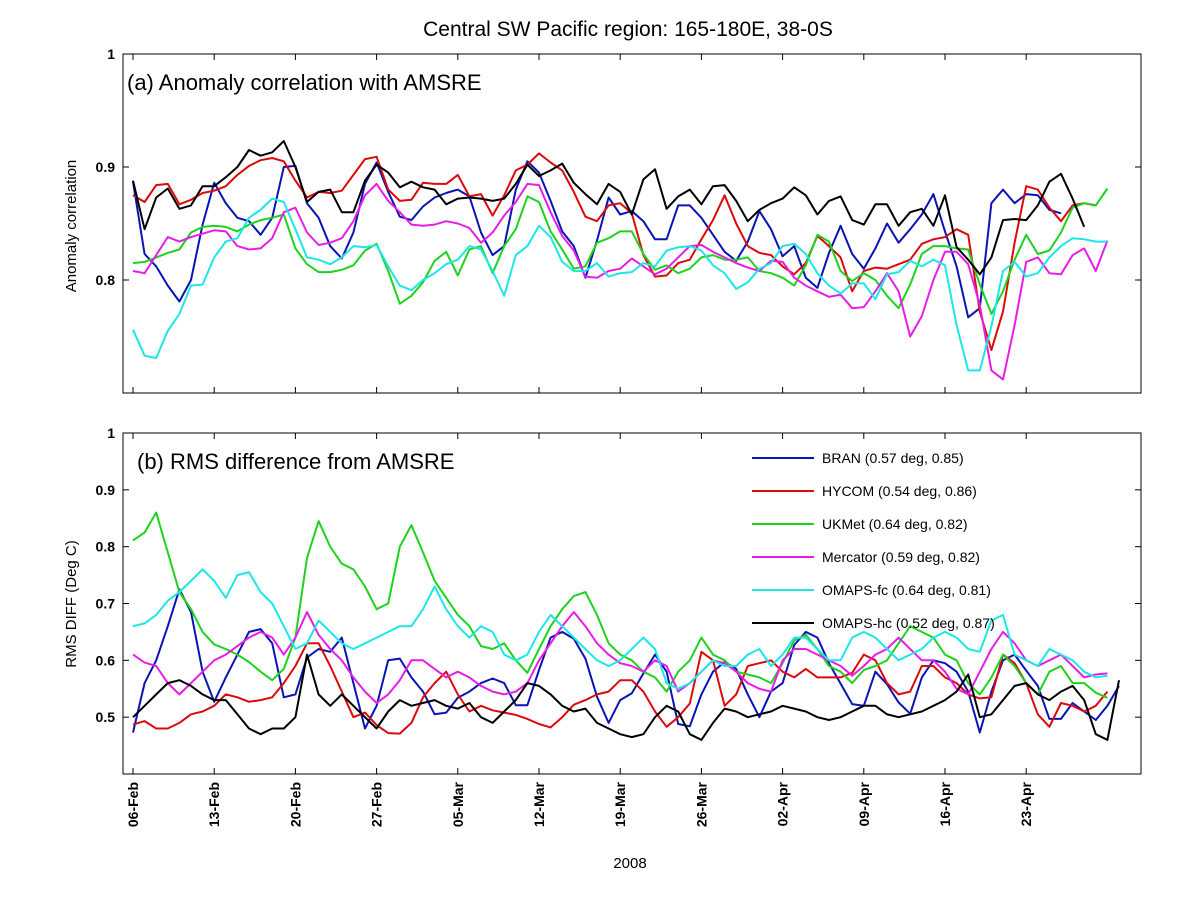  Describe the element at coordinates (899, 491) in the screenshot. I see `legend-entry: HYCOM (0.54 deg, 0.86)` at that location.